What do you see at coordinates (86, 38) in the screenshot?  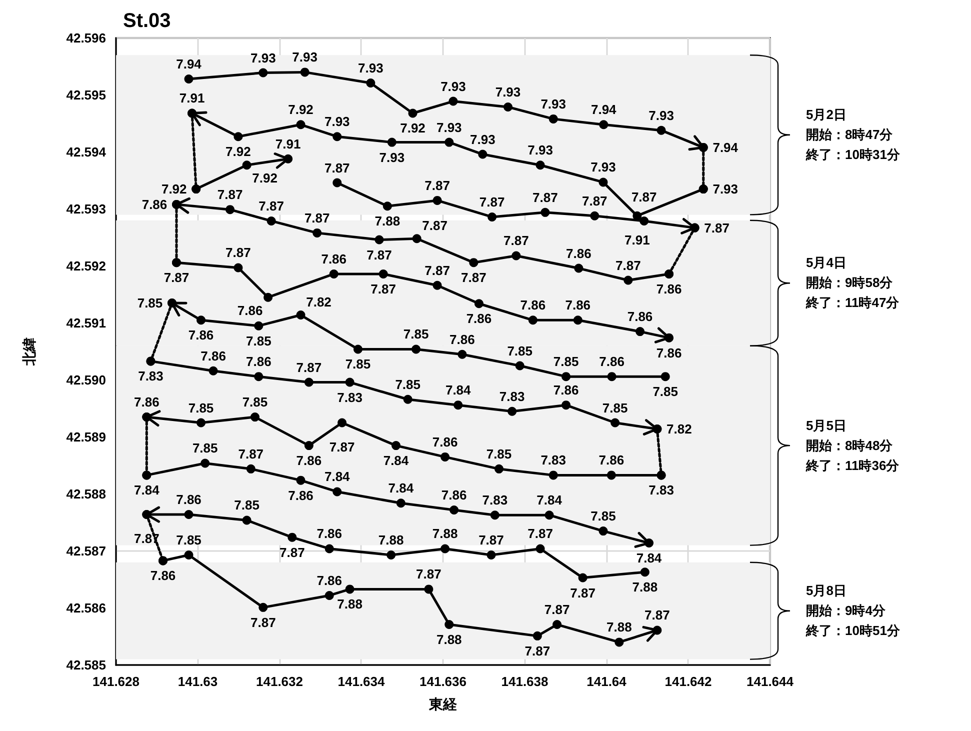 I see `y-tick-label: 42.596` at bounding box center [86, 38].